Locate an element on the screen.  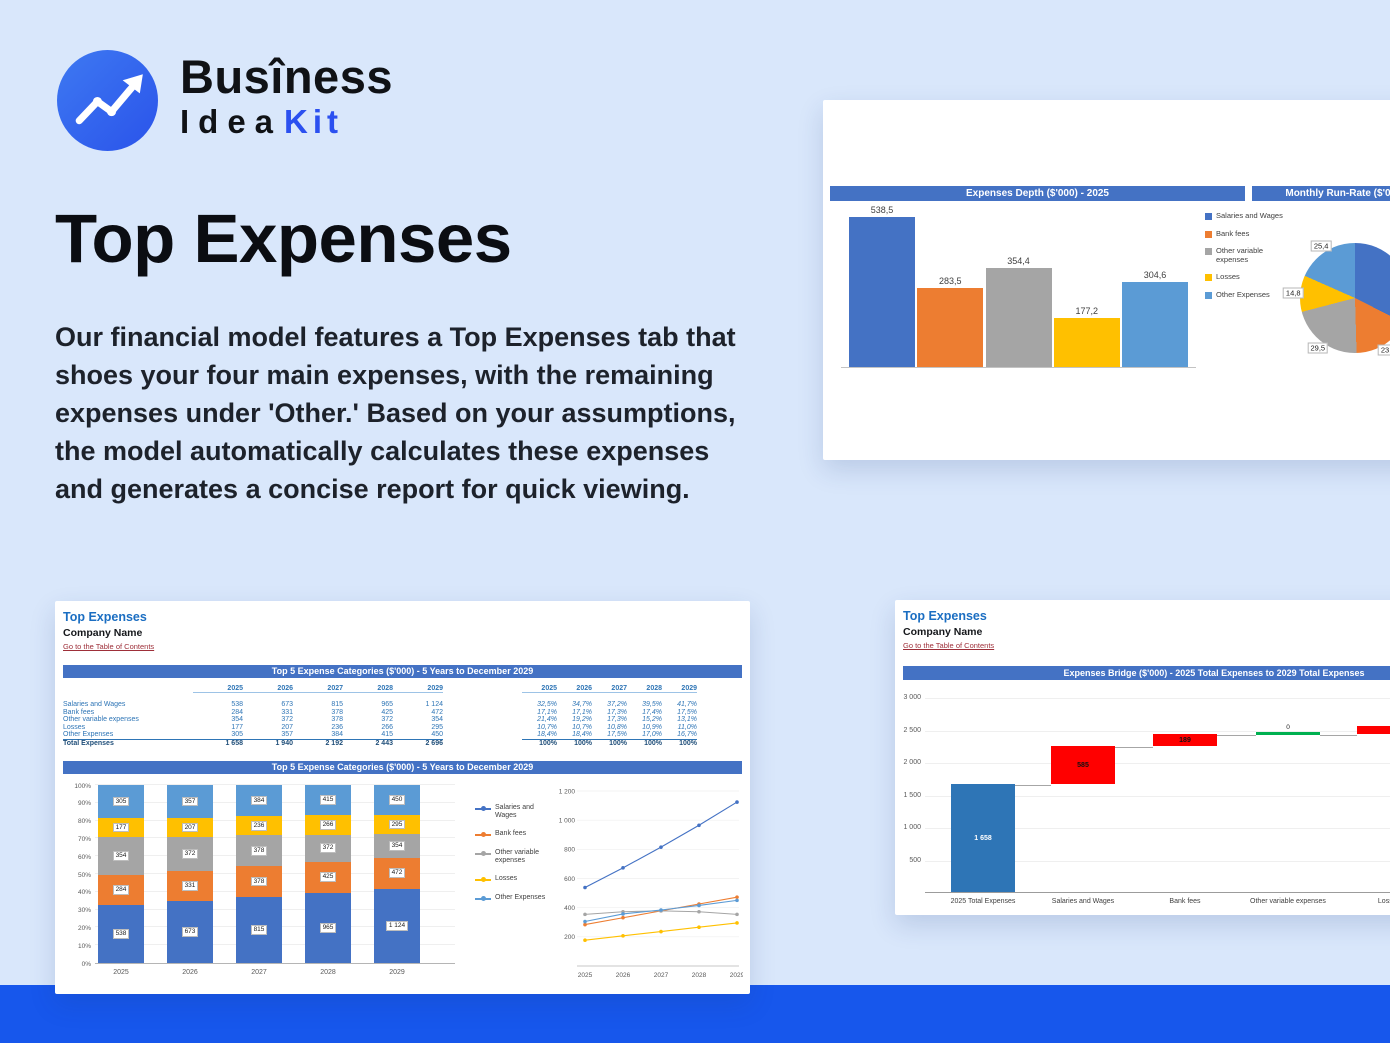
y-axis-label: 10% is located at coordinates (84, 946).